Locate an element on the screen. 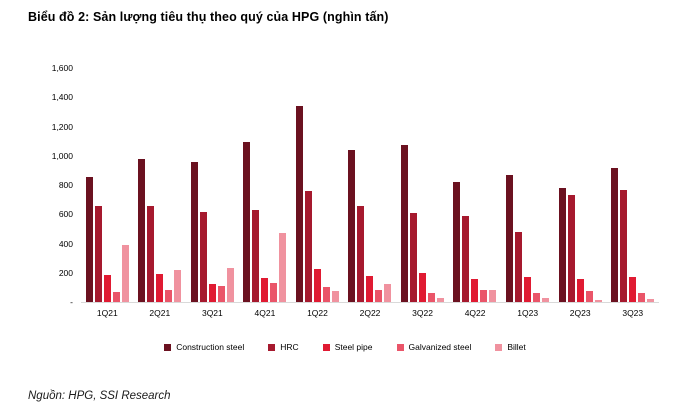  y-axis-tick-label: 600 is located at coordinates (65, 214).